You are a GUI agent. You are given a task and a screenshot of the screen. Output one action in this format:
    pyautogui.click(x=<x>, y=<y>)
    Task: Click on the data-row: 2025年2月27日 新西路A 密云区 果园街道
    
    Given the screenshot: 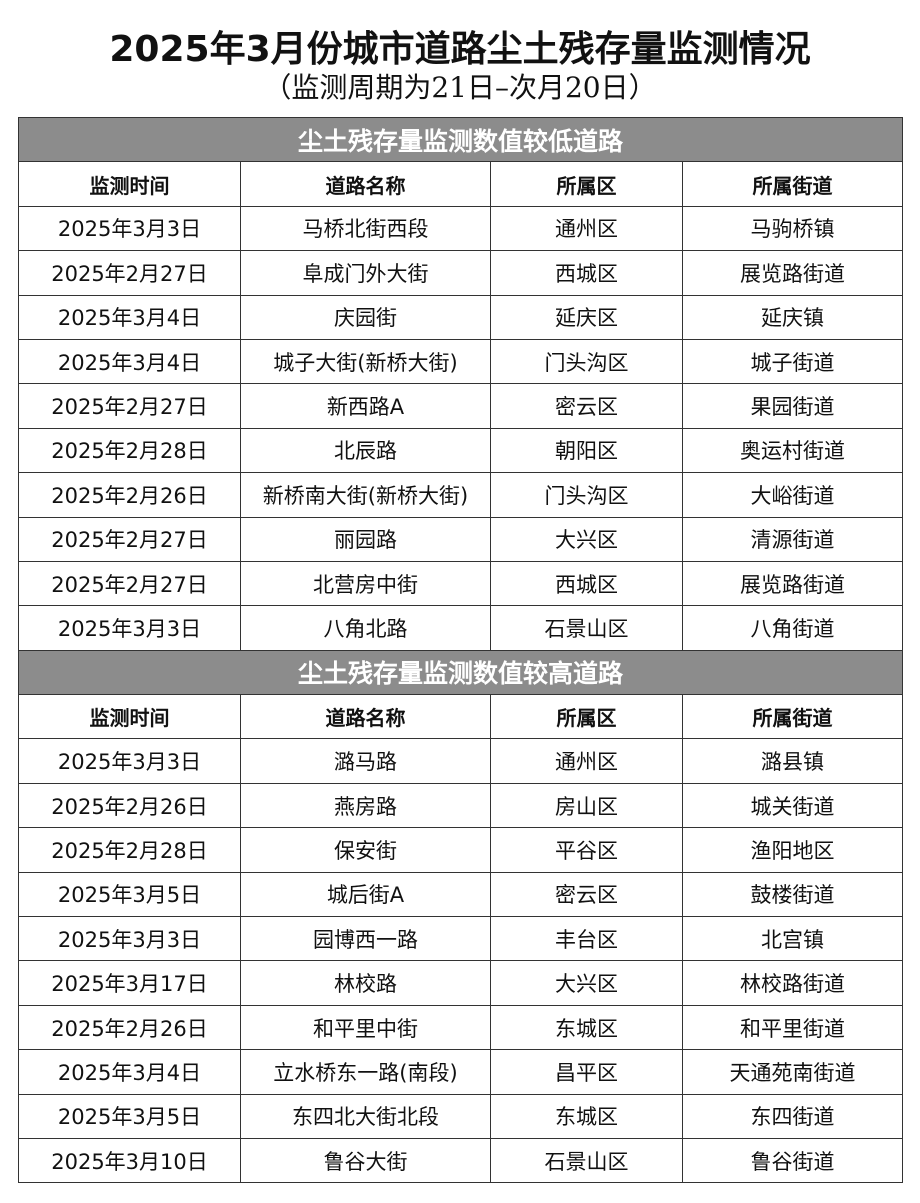 What is the action you would take?
    pyautogui.click(x=461, y=406)
    